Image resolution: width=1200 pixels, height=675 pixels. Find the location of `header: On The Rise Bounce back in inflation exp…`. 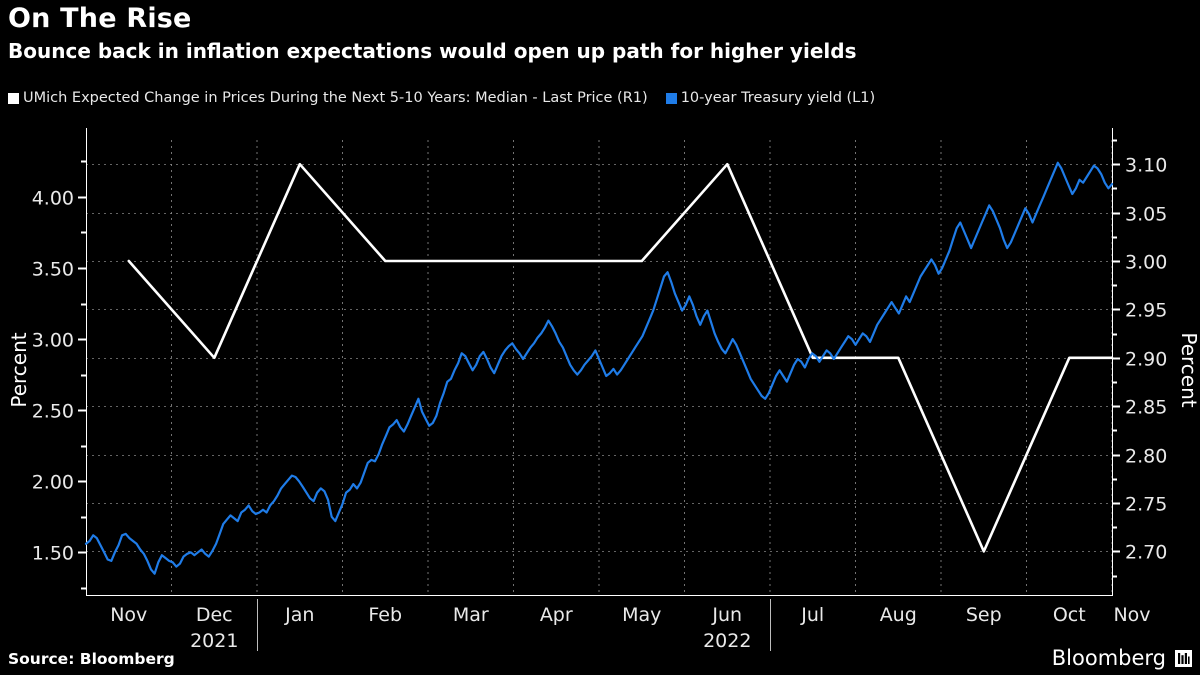

header: On The Rise Bounce back in inflation exp… is located at coordinates (600, 33).